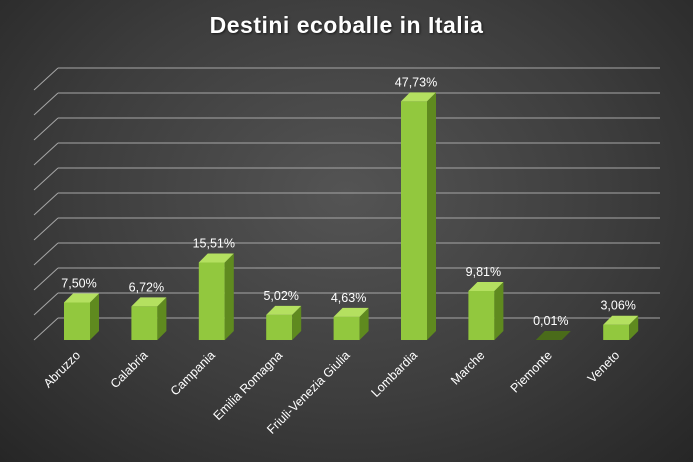 This screenshot has width=693, height=462. What do you see at coordinates (603, 366) in the screenshot?
I see `category-label: Veneto` at bounding box center [603, 366].